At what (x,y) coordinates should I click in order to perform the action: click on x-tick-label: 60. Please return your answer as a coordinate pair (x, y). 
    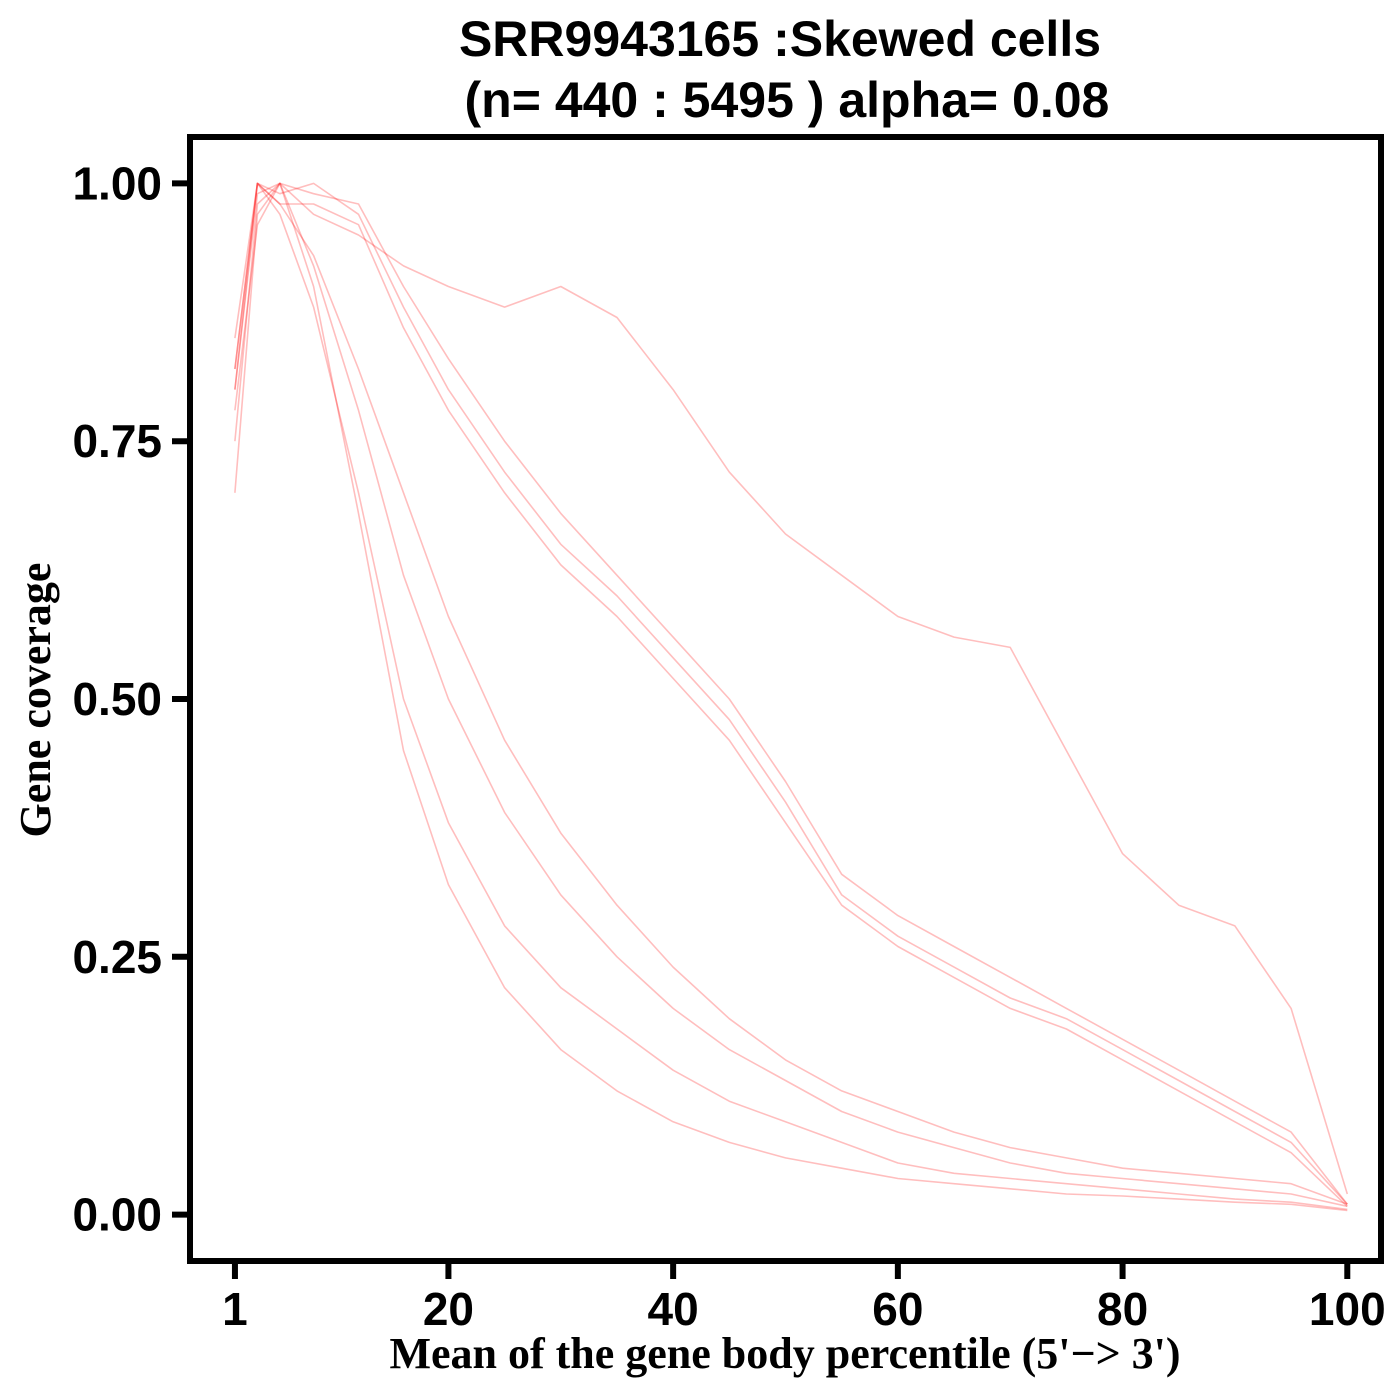
    Looking at the image, I should click on (897, 1309).